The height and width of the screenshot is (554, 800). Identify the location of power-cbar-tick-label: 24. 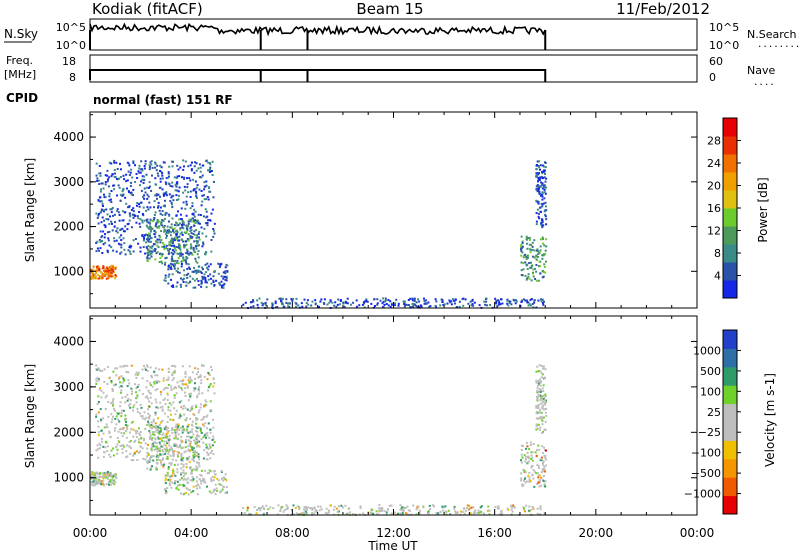
(714, 163).